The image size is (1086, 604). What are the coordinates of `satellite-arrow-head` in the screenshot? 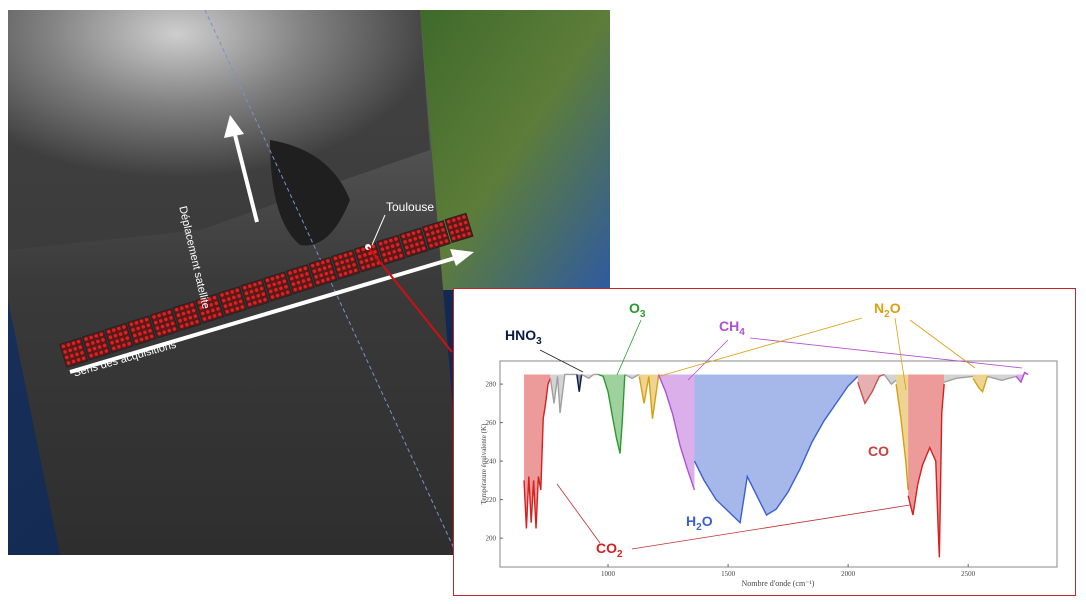 It's located at (234, 126).